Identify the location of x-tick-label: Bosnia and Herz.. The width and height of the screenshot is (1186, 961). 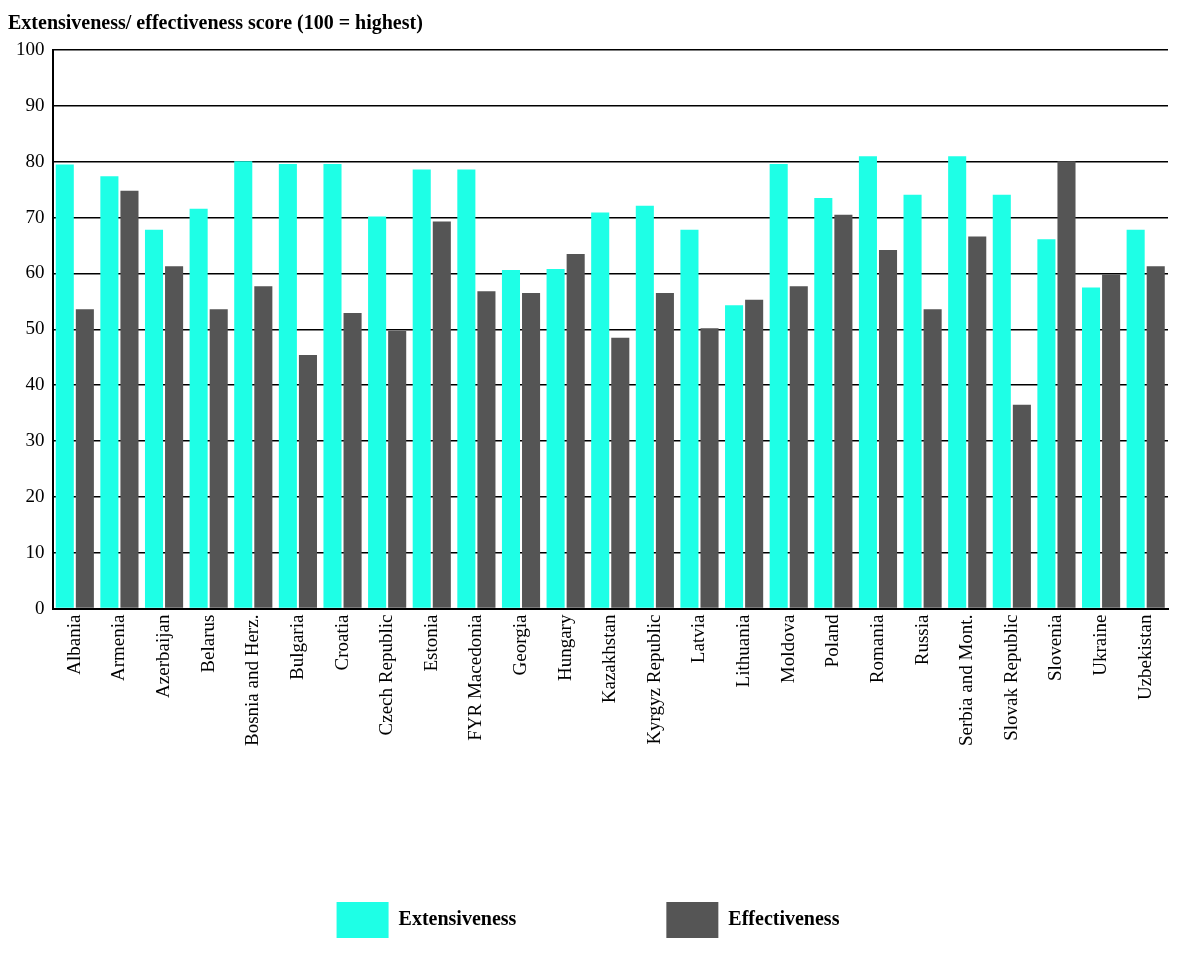
(252, 680).